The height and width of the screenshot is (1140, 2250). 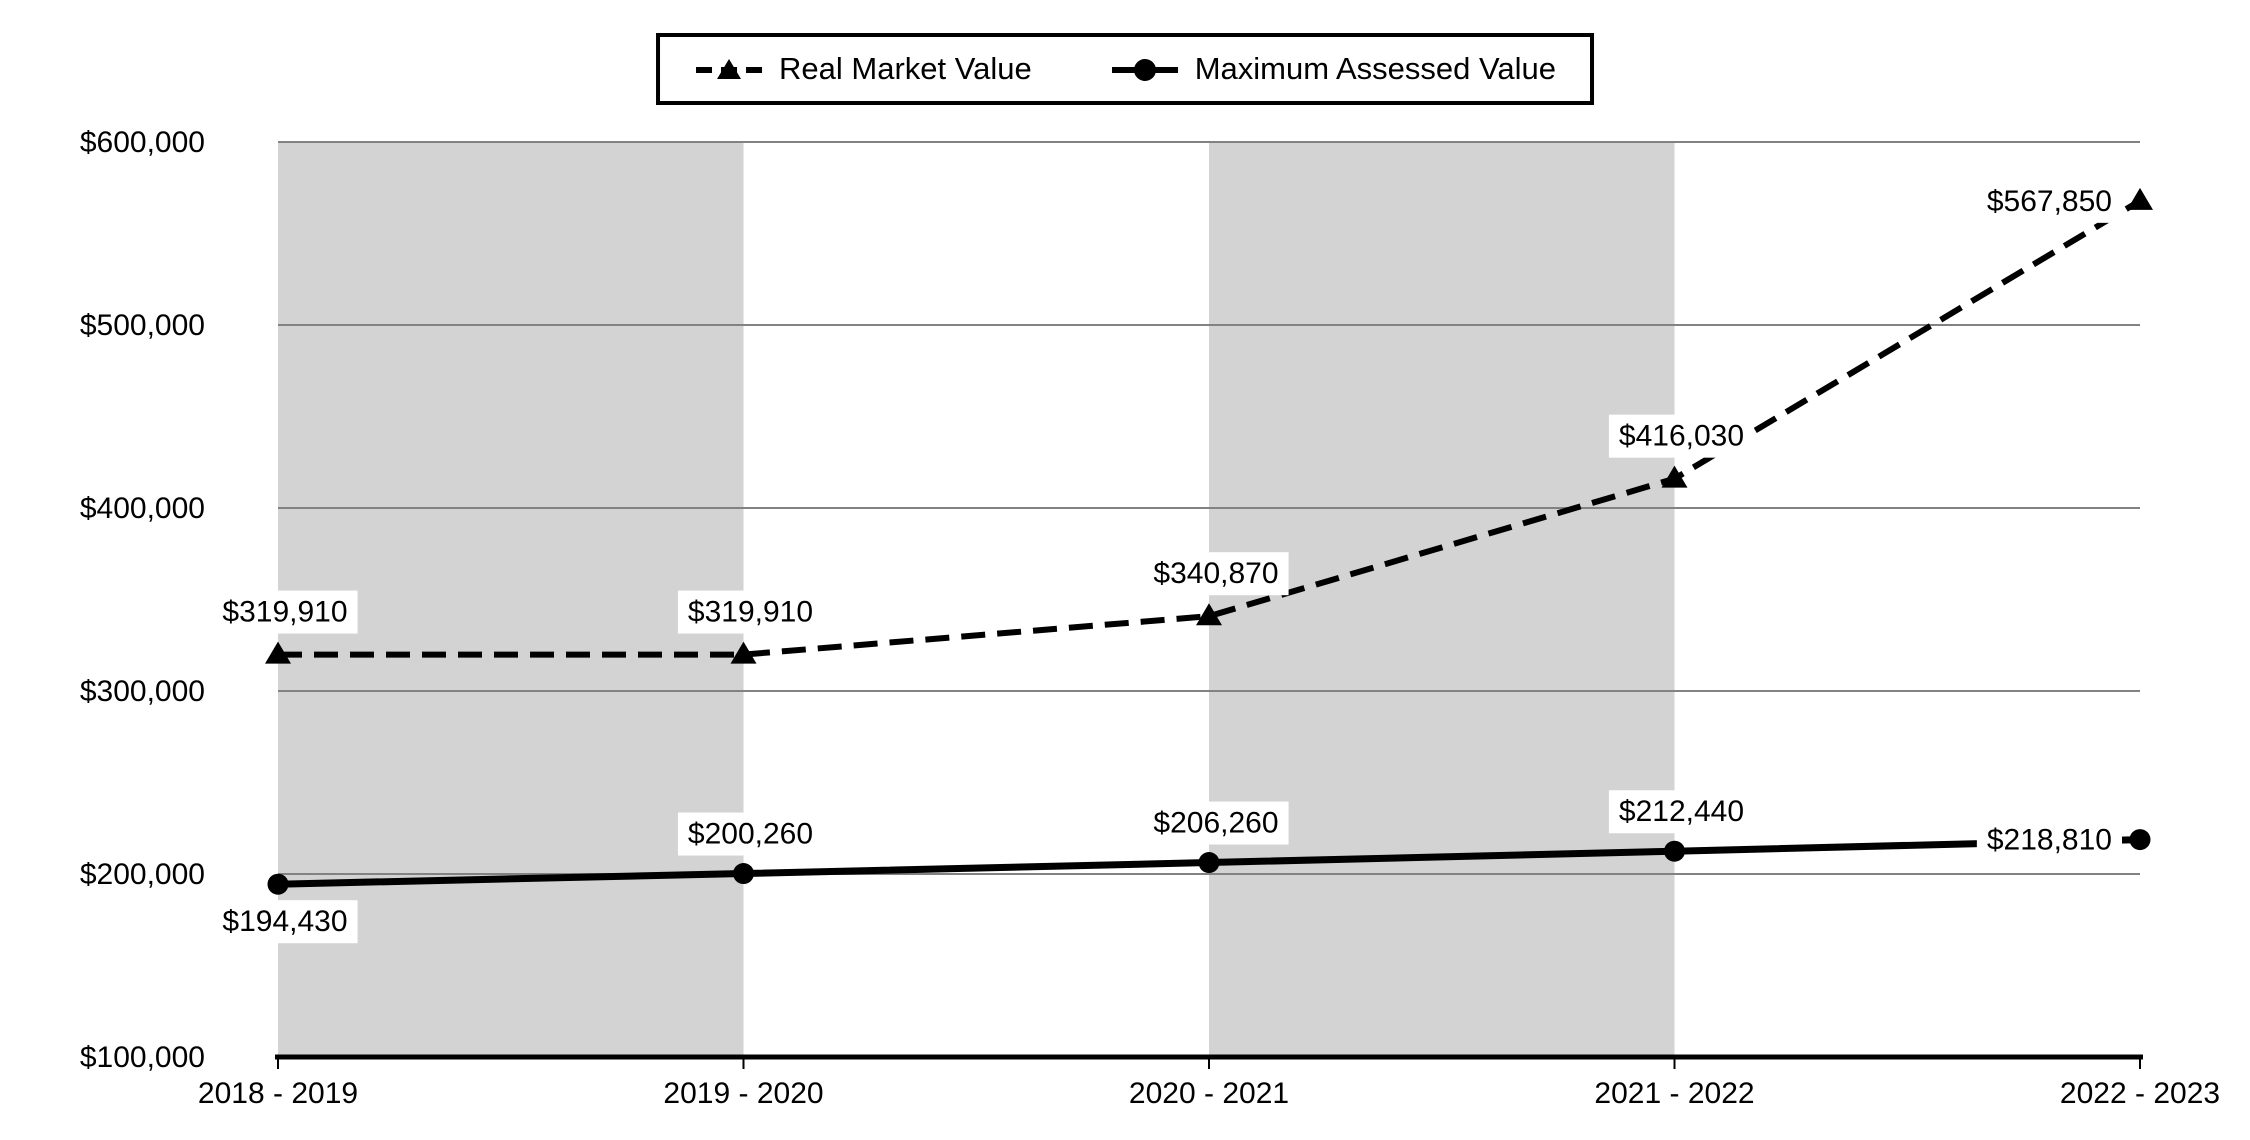 I want to click on y-tick-label: $200,000, so click(x=142, y=874).